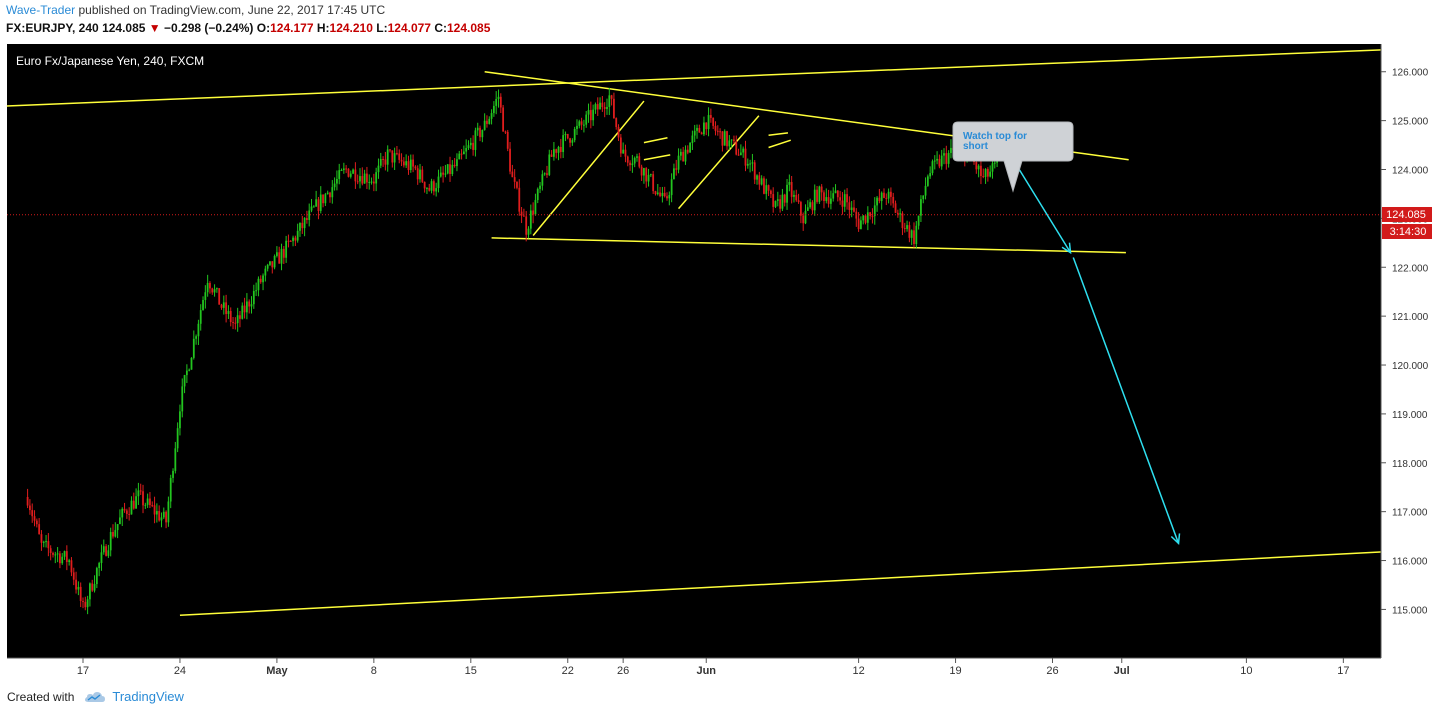  What do you see at coordinates (351, 28) in the screenshot?
I see `high-value: 124.210` at bounding box center [351, 28].